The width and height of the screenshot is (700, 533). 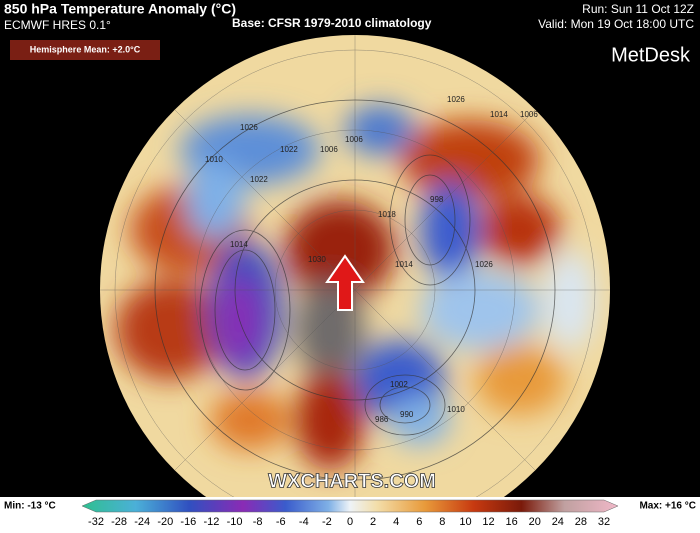 What do you see at coordinates (465, 522) in the screenshot?
I see `legend-tick-label: 10` at bounding box center [465, 522].